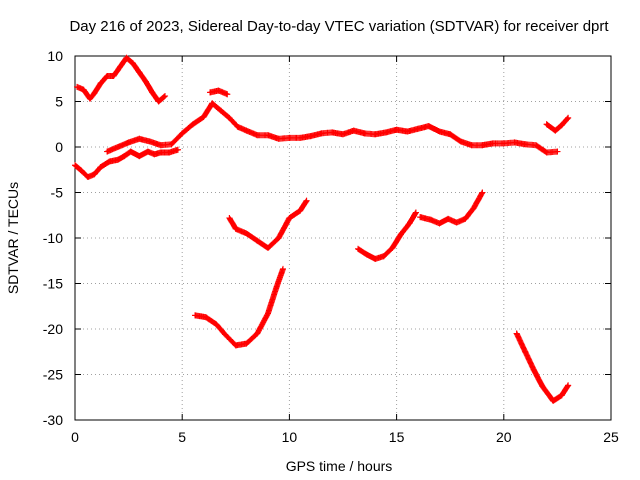  What do you see at coordinates (345, 437) in the screenshot?
I see `x-tick-labels: 0 5 10 15 20 25` at bounding box center [345, 437].